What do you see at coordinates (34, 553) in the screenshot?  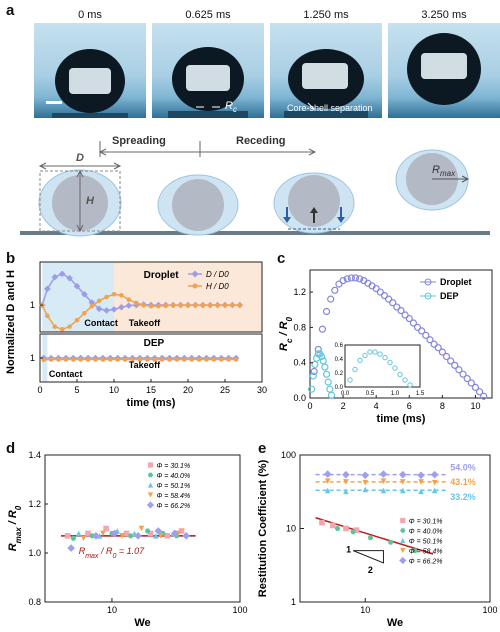 I see `y-tick-label: 1.0` at bounding box center [34, 553].